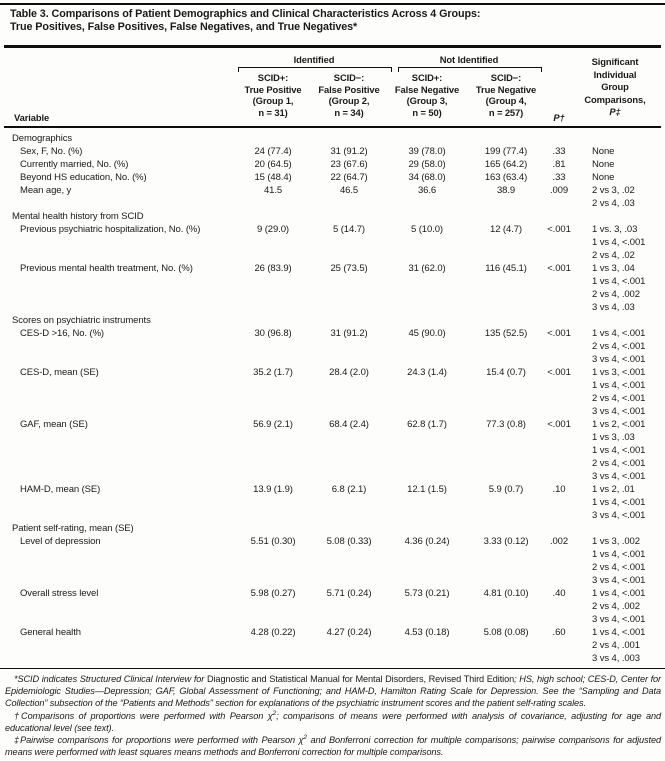 Image resolution: width=665 pixels, height=761 pixels. Describe the element at coordinates (332, 47) in the screenshot. I see `title-separator-rule` at that location.